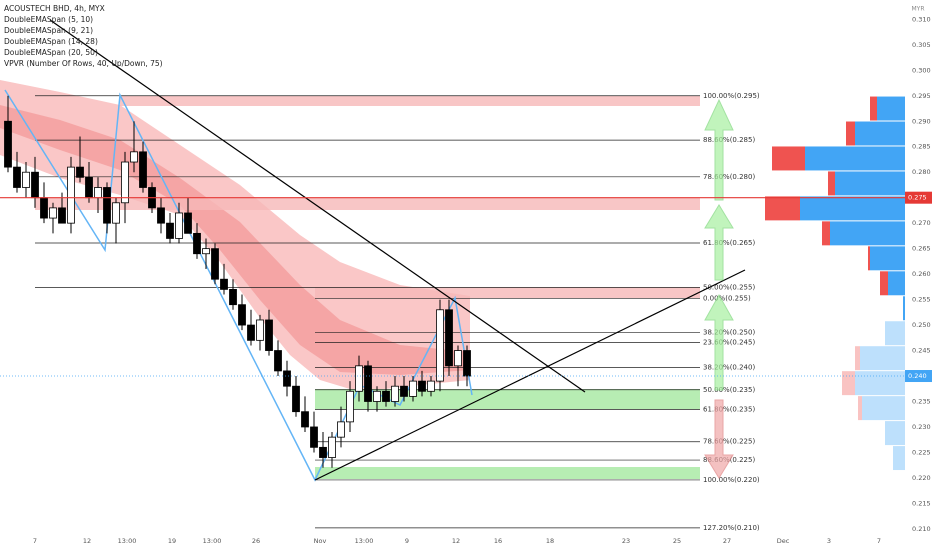 Image resolution: width=932 pixels, height=550 pixels. What do you see at coordinates (727, 541) in the screenshot?
I see `x-tick-label: 27` at bounding box center [727, 541].